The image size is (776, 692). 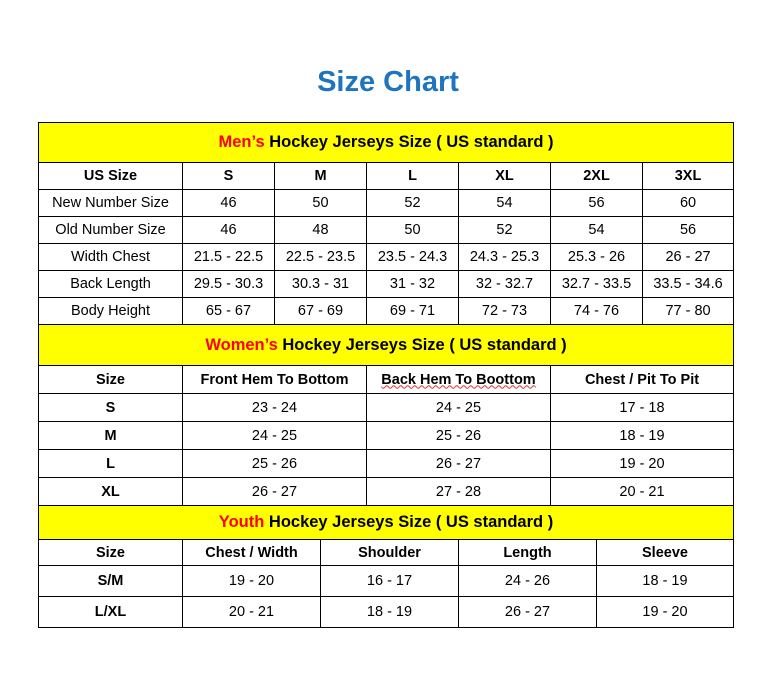 I want to click on women-label: Women’s, so click(x=241, y=344).